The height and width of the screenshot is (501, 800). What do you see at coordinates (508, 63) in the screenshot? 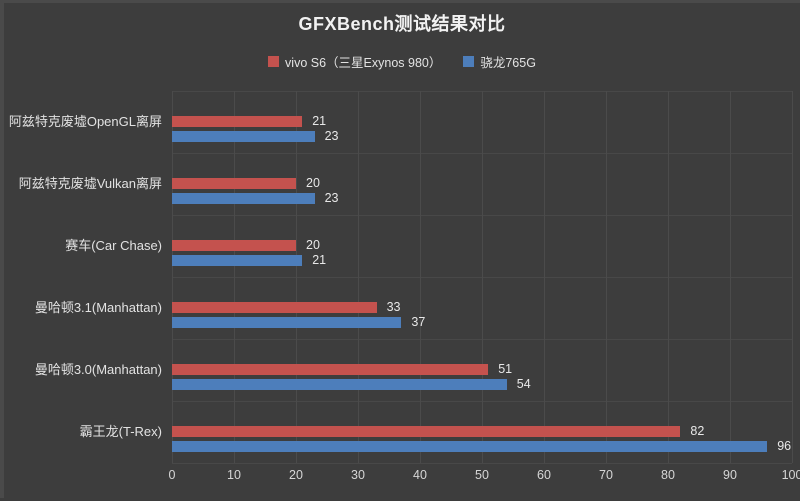
I see `legend-label: 骁龙765G` at bounding box center [508, 63].